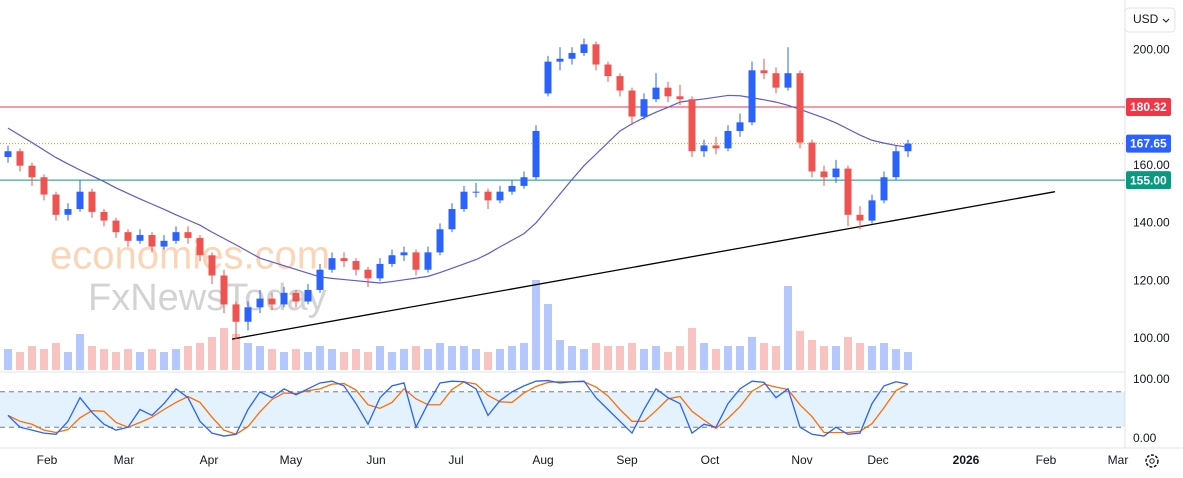 This screenshot has height=478, width=1183. Describe the element at coordinates (1146, 19) in the screenshot. I see `currency-label: USD` at that location.